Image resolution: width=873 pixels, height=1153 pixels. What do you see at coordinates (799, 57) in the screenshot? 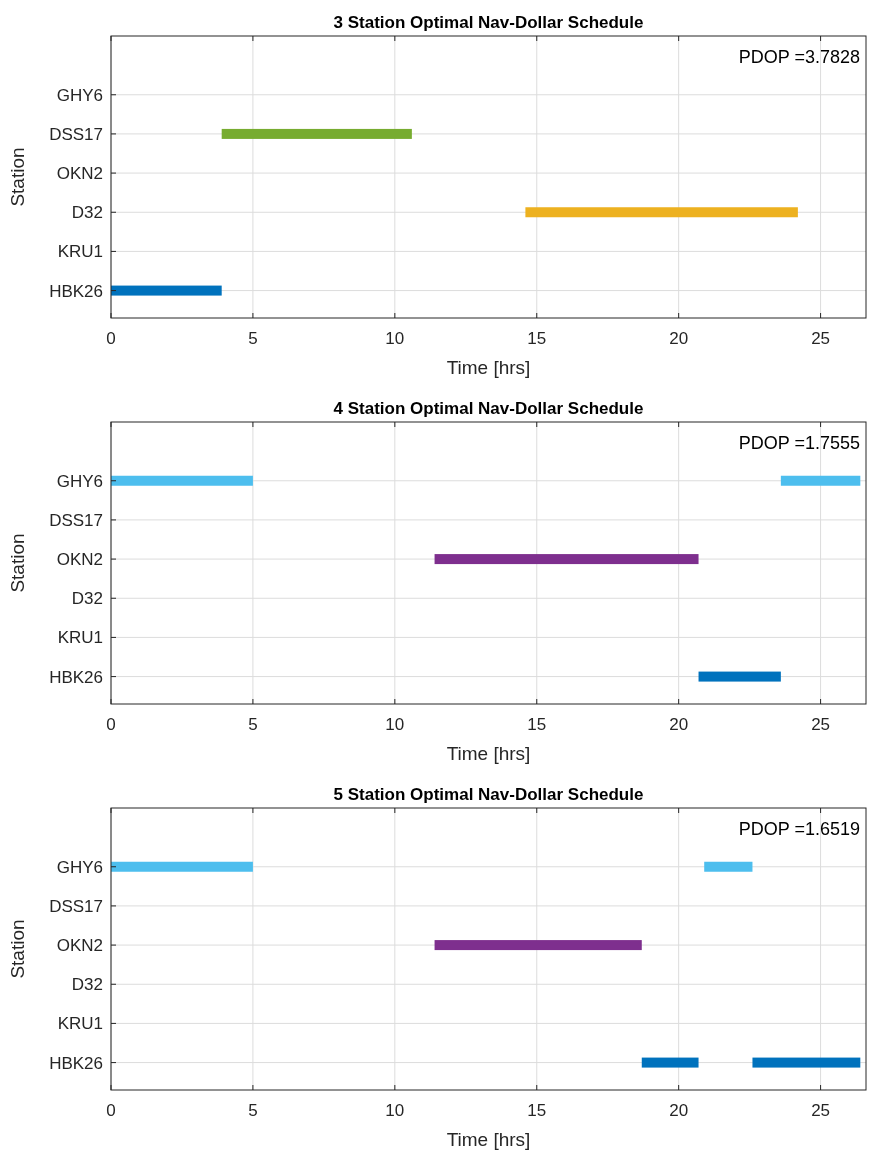
I see `annotation: PDOP =3.7828` at bounding box center [799, 57].